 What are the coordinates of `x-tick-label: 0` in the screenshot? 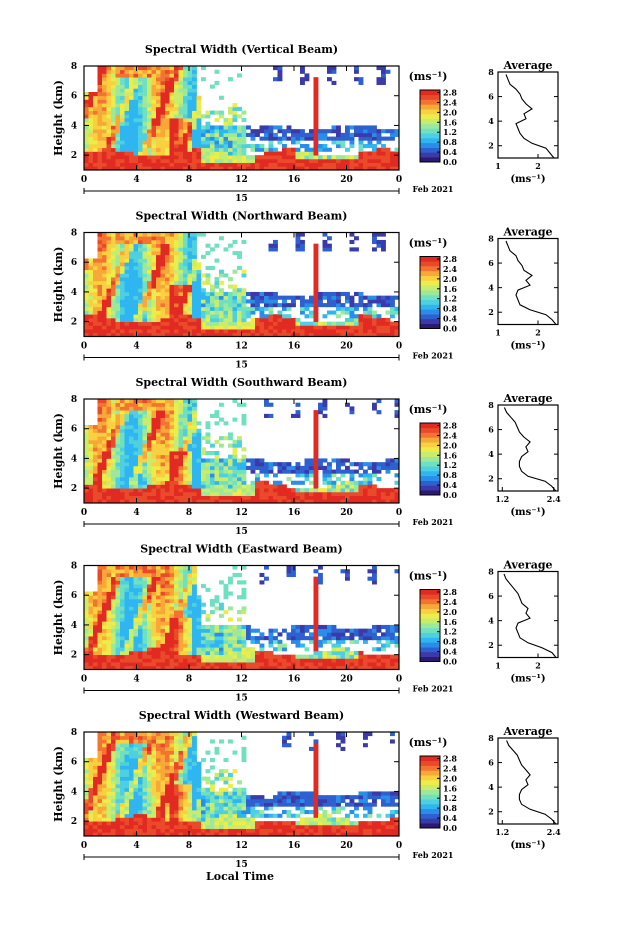 It's located at (84, 513).